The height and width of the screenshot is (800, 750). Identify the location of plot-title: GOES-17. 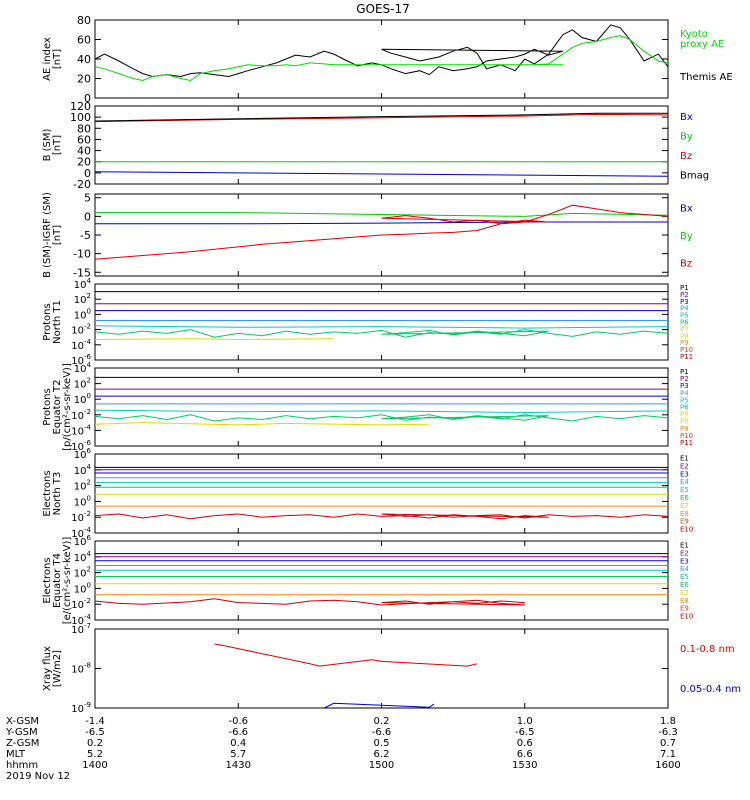
(383, 9).